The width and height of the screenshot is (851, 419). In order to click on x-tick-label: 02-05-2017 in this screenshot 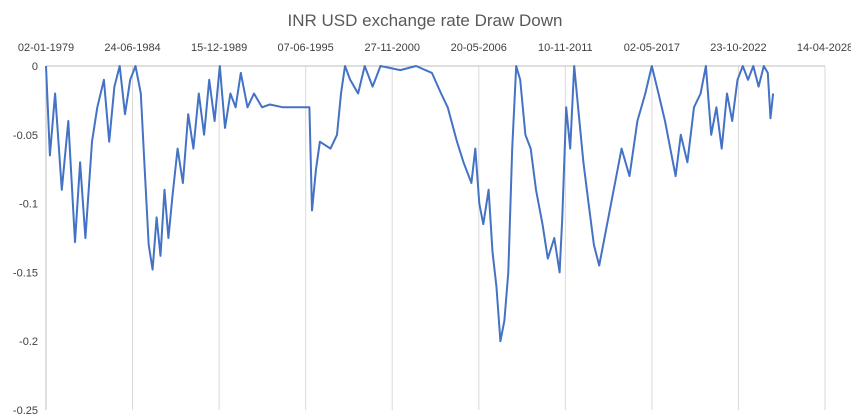, I will do `click(652, 48)`.